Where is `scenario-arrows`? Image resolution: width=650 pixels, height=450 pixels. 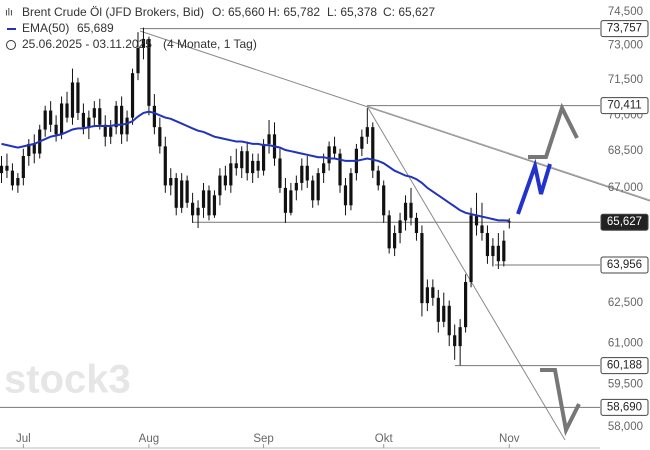 scenario-arrows is located at coordinates (548, 269).